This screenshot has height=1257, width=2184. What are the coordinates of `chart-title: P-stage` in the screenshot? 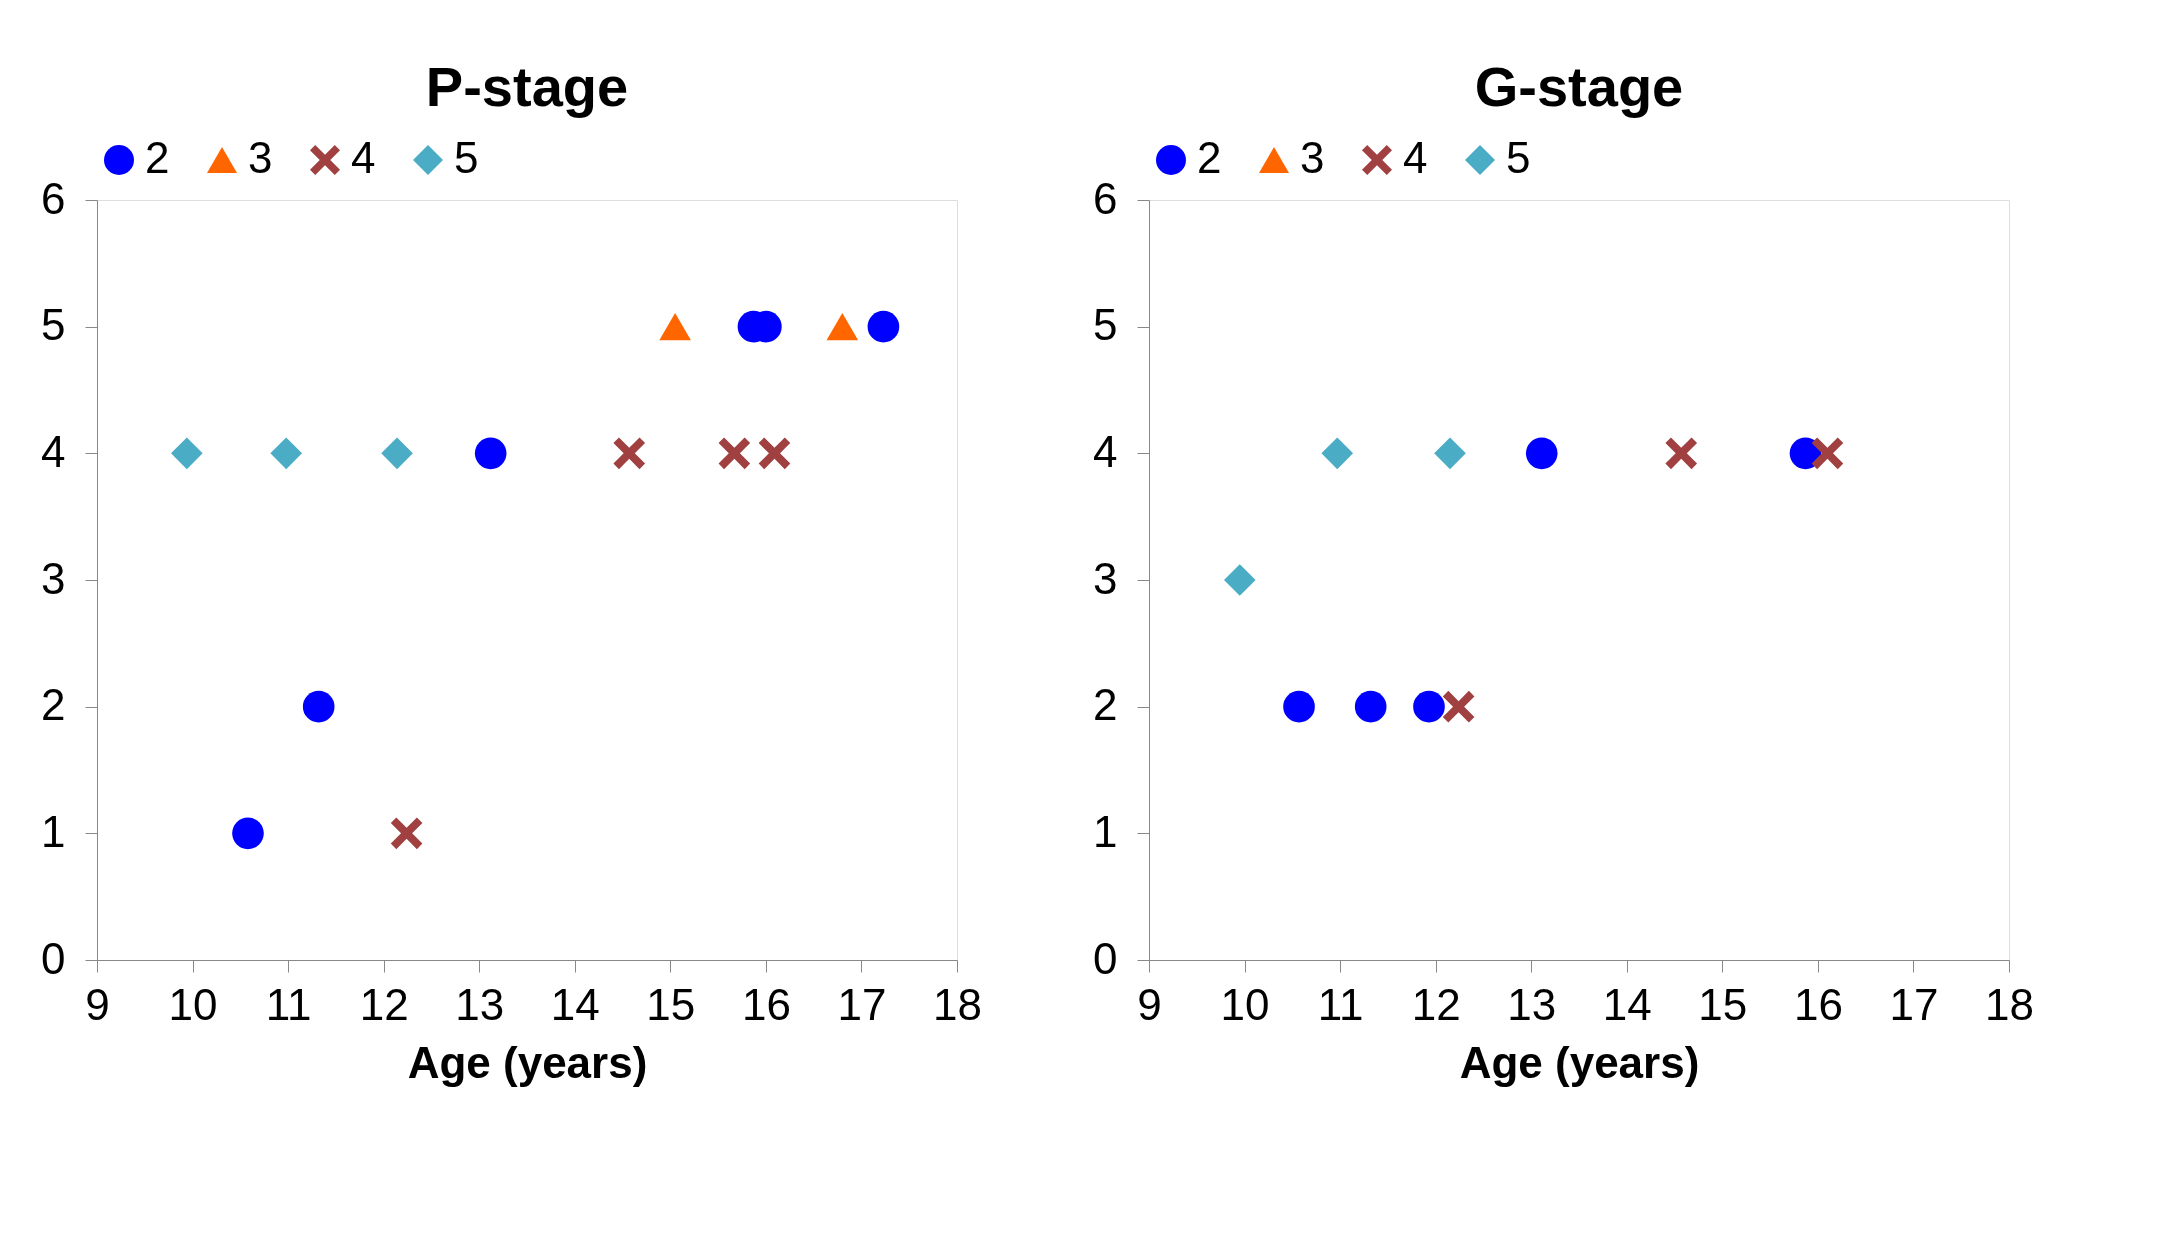 It's located at (527, 86).